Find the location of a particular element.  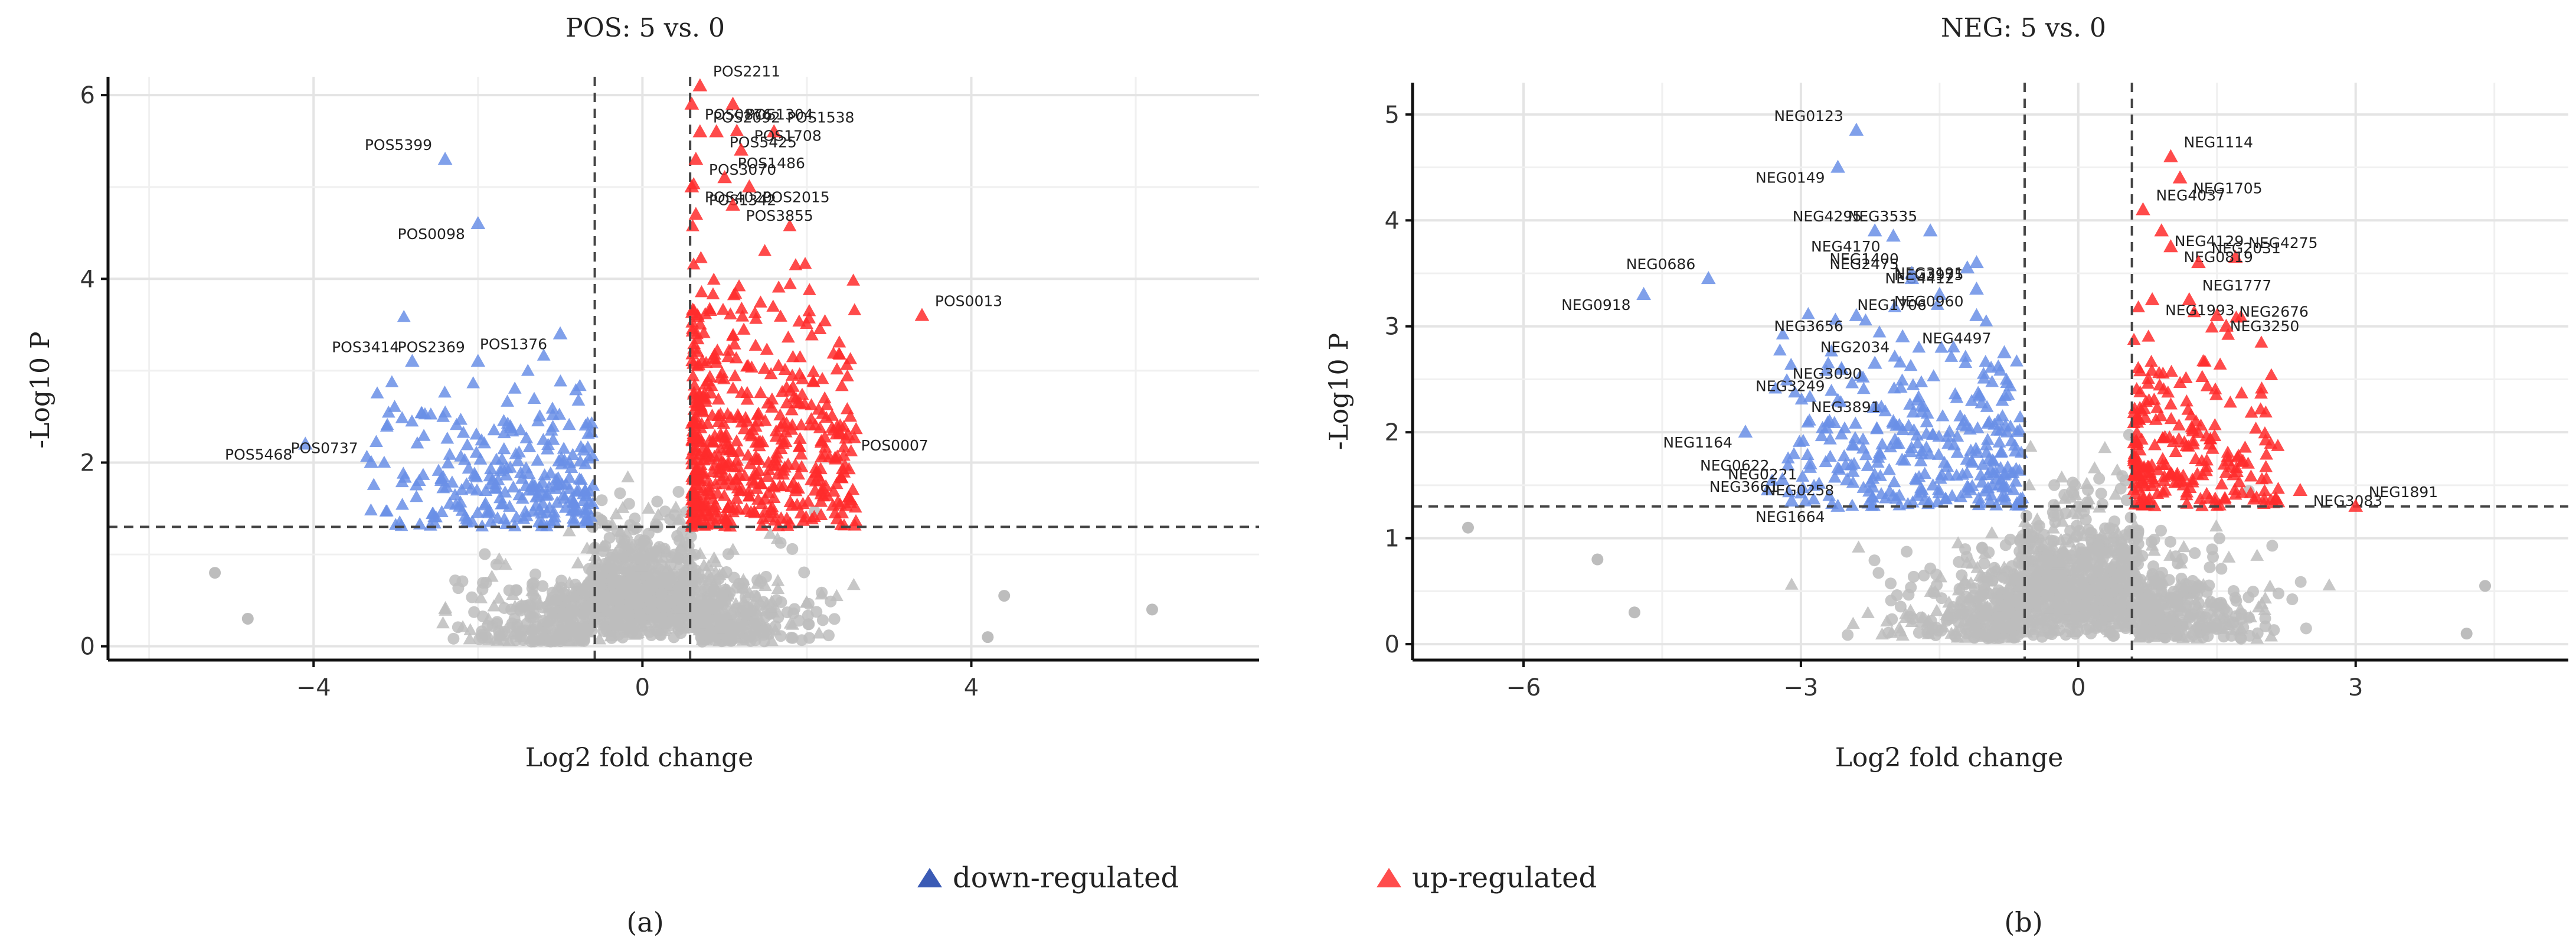

panel-b-x-axis-label: Log2 fold change is located at coordinates (1949, 758).